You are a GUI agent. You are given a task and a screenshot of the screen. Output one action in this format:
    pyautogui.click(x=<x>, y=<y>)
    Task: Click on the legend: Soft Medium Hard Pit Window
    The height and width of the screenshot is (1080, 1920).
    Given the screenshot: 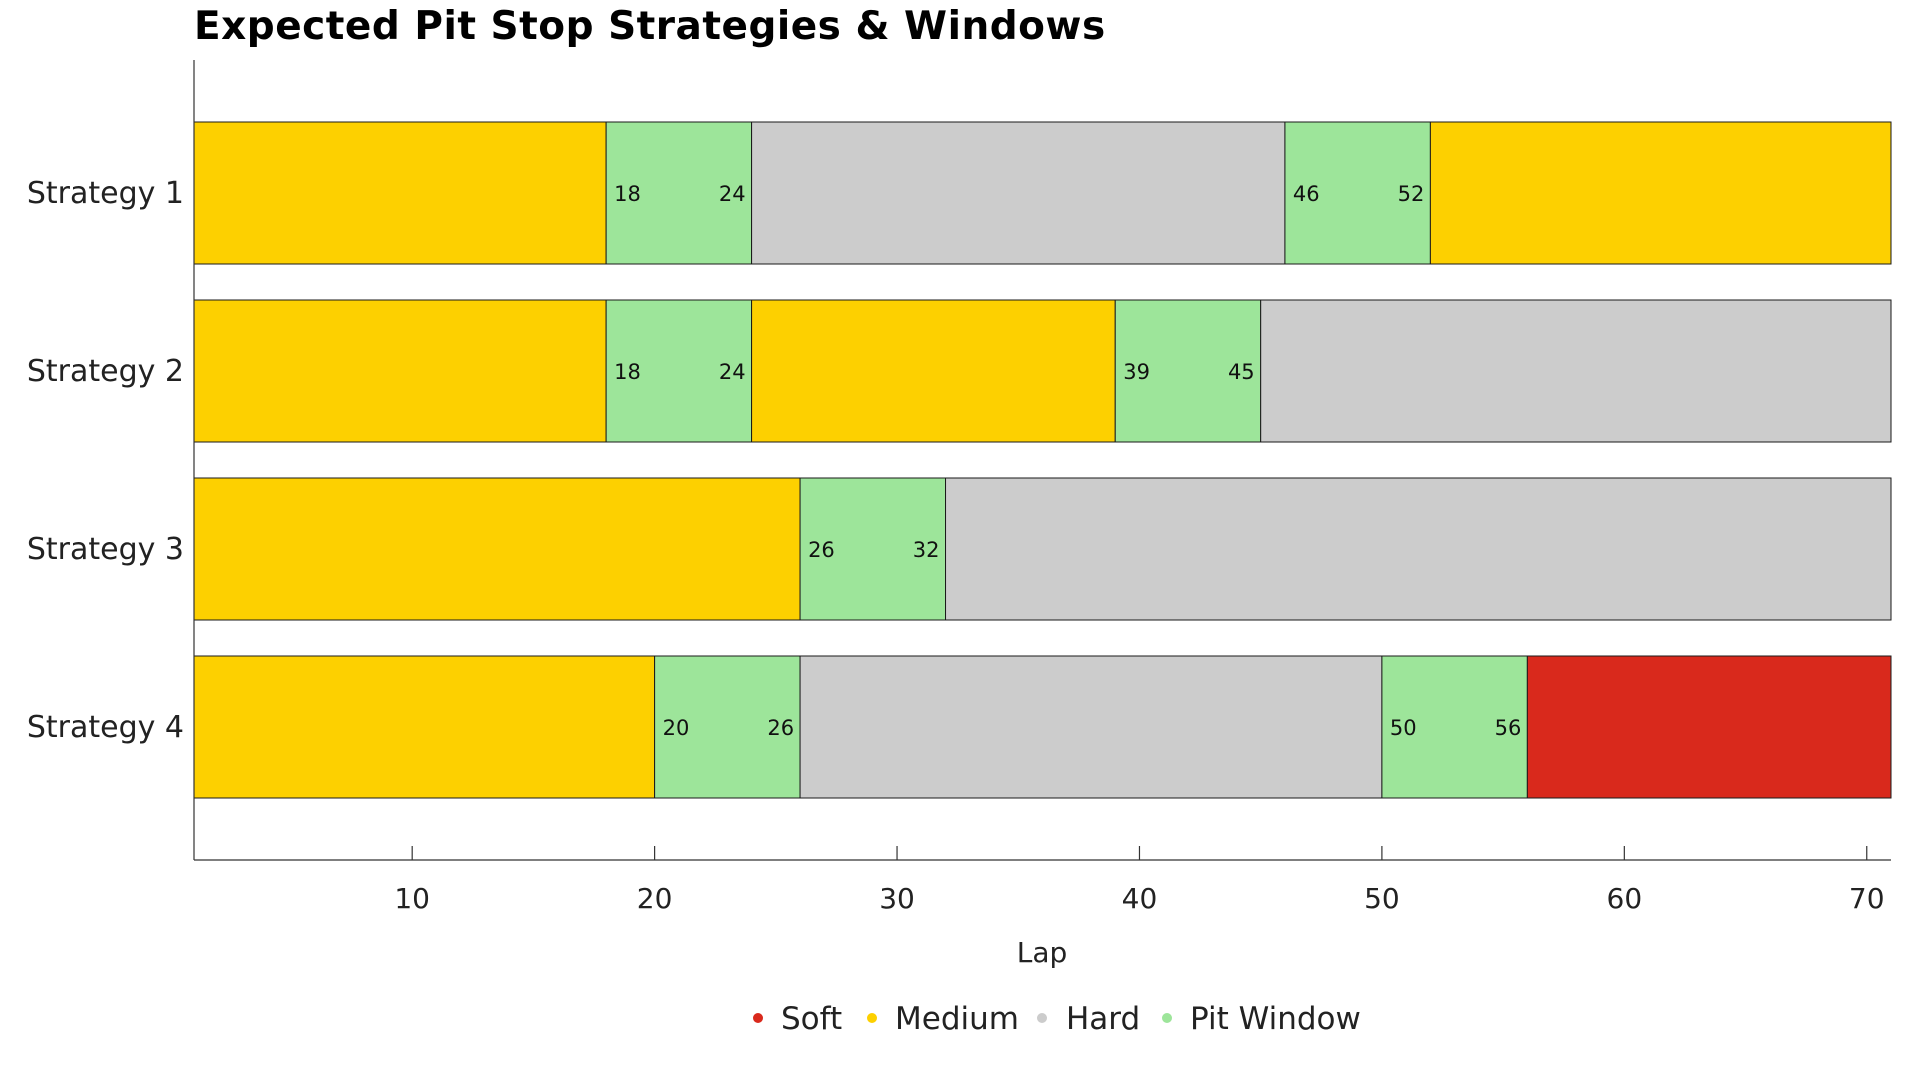 What is the action you would take?
    pyautogui.click(x=1057, y=1019)
    